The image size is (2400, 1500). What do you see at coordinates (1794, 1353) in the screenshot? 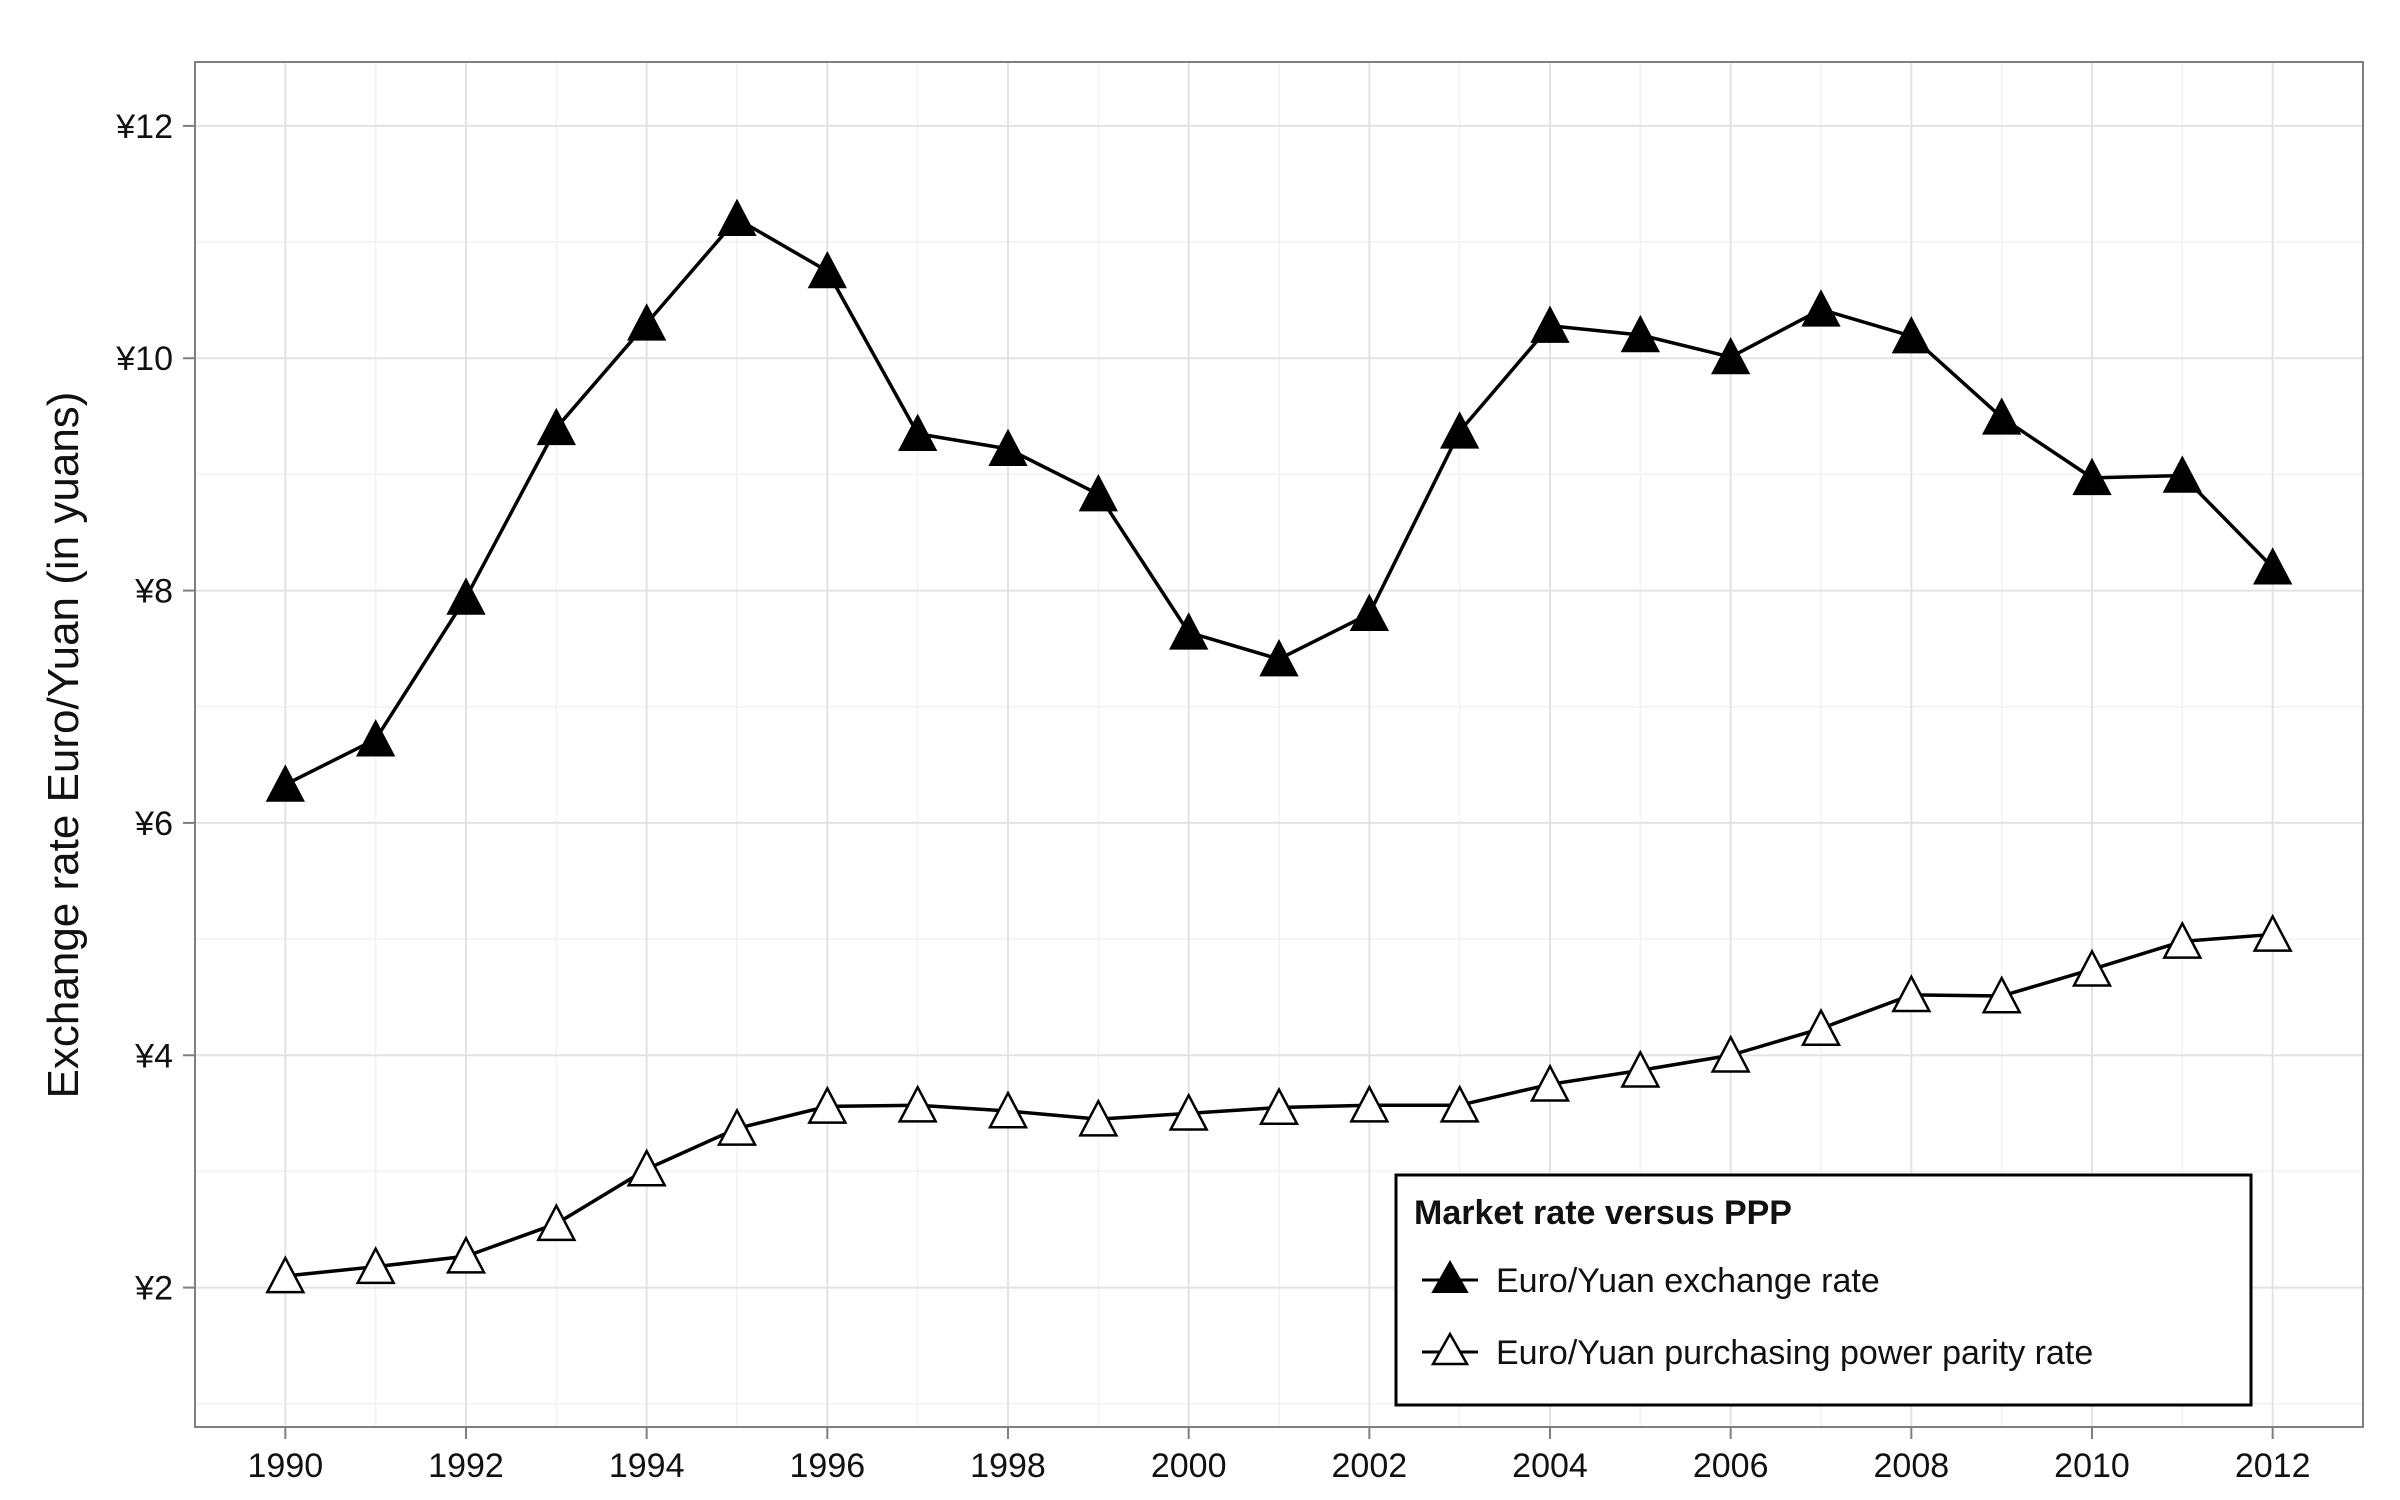
I see `legend-label-ppp-rate: Euro/Yuan purchasing power parity rate` at bounding box center [1794, 1353].